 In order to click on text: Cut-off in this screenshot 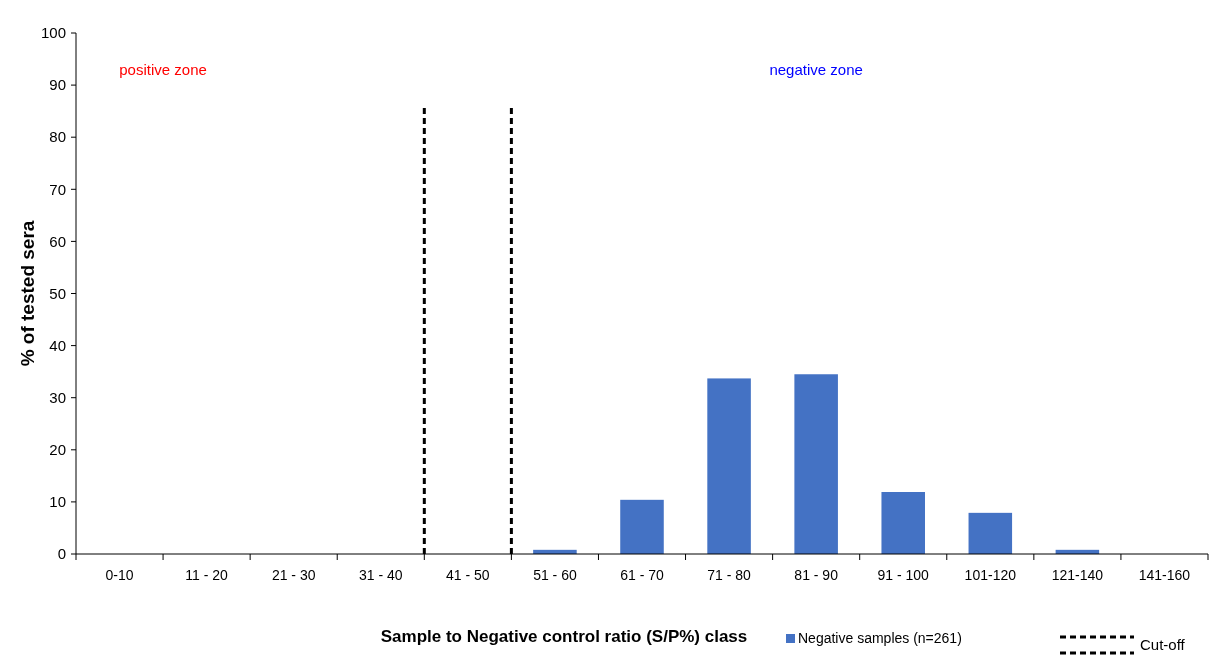, I will do `click(1163, 644)`.